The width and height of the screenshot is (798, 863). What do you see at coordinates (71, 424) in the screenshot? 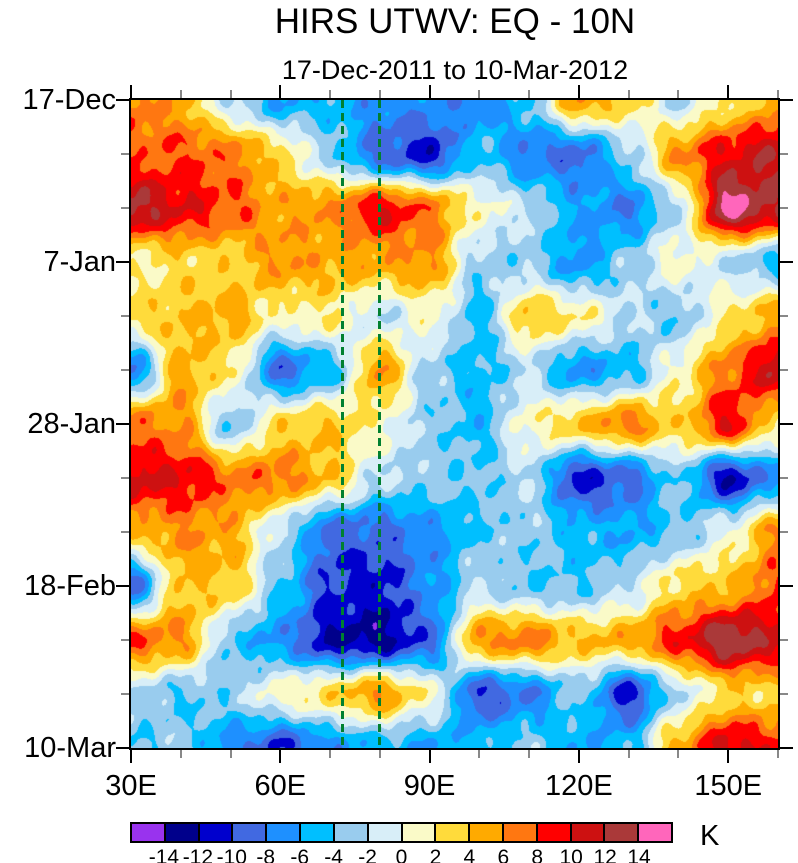
I see `y-axis-label: 28-Jan` at bounding box center [71, 424].